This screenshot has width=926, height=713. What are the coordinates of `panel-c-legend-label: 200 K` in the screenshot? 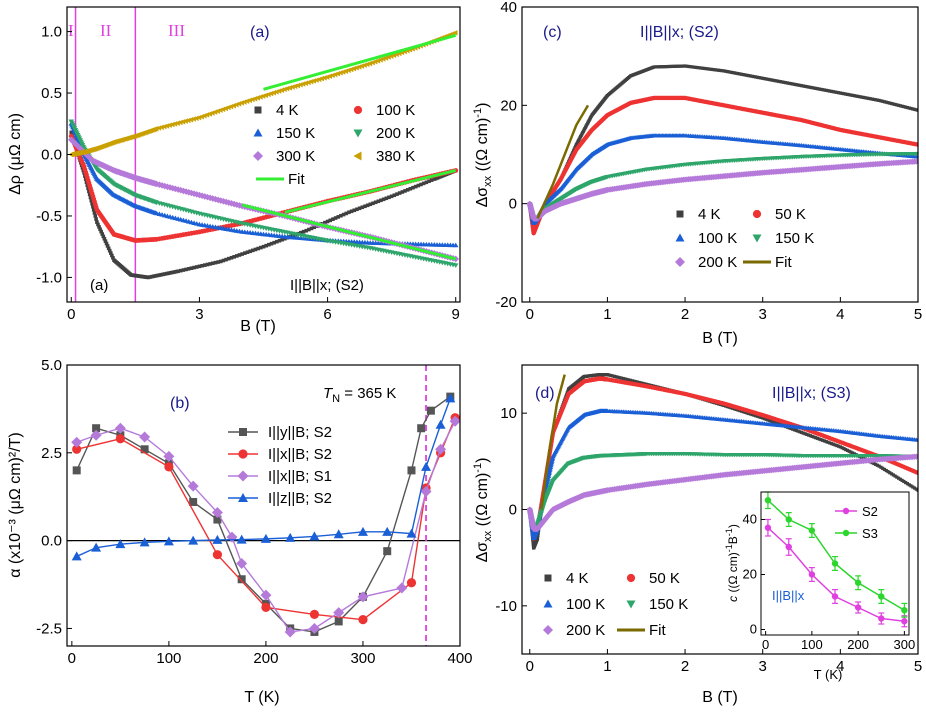 It's located at (717, 262).